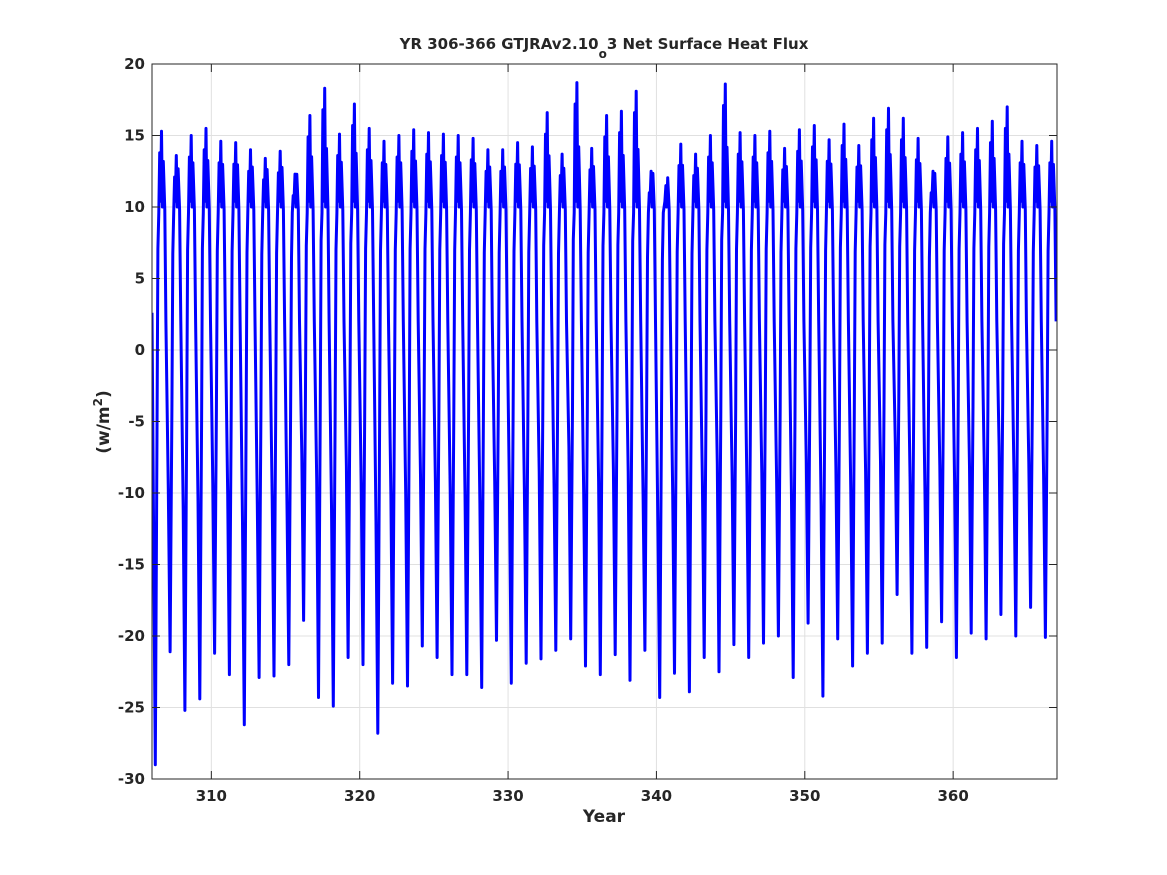 The width and height of the screenshot is (1167, 875). I want to click on x-tick-label: 310, so click(211, 796).